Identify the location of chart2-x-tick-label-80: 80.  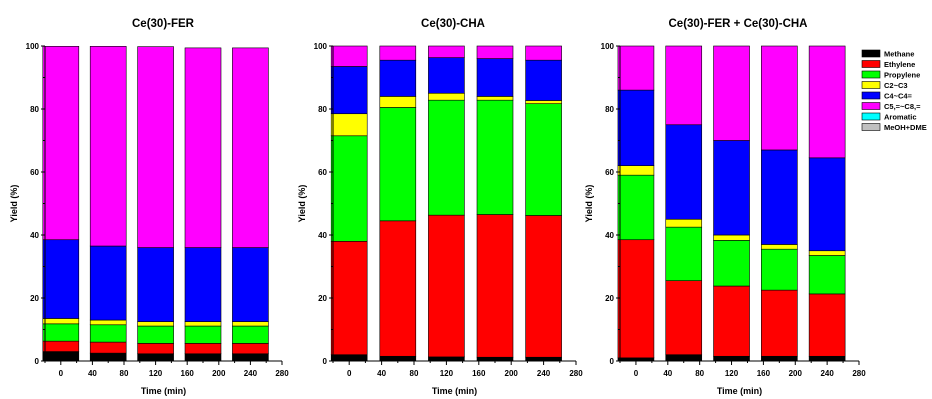
(414, 373).